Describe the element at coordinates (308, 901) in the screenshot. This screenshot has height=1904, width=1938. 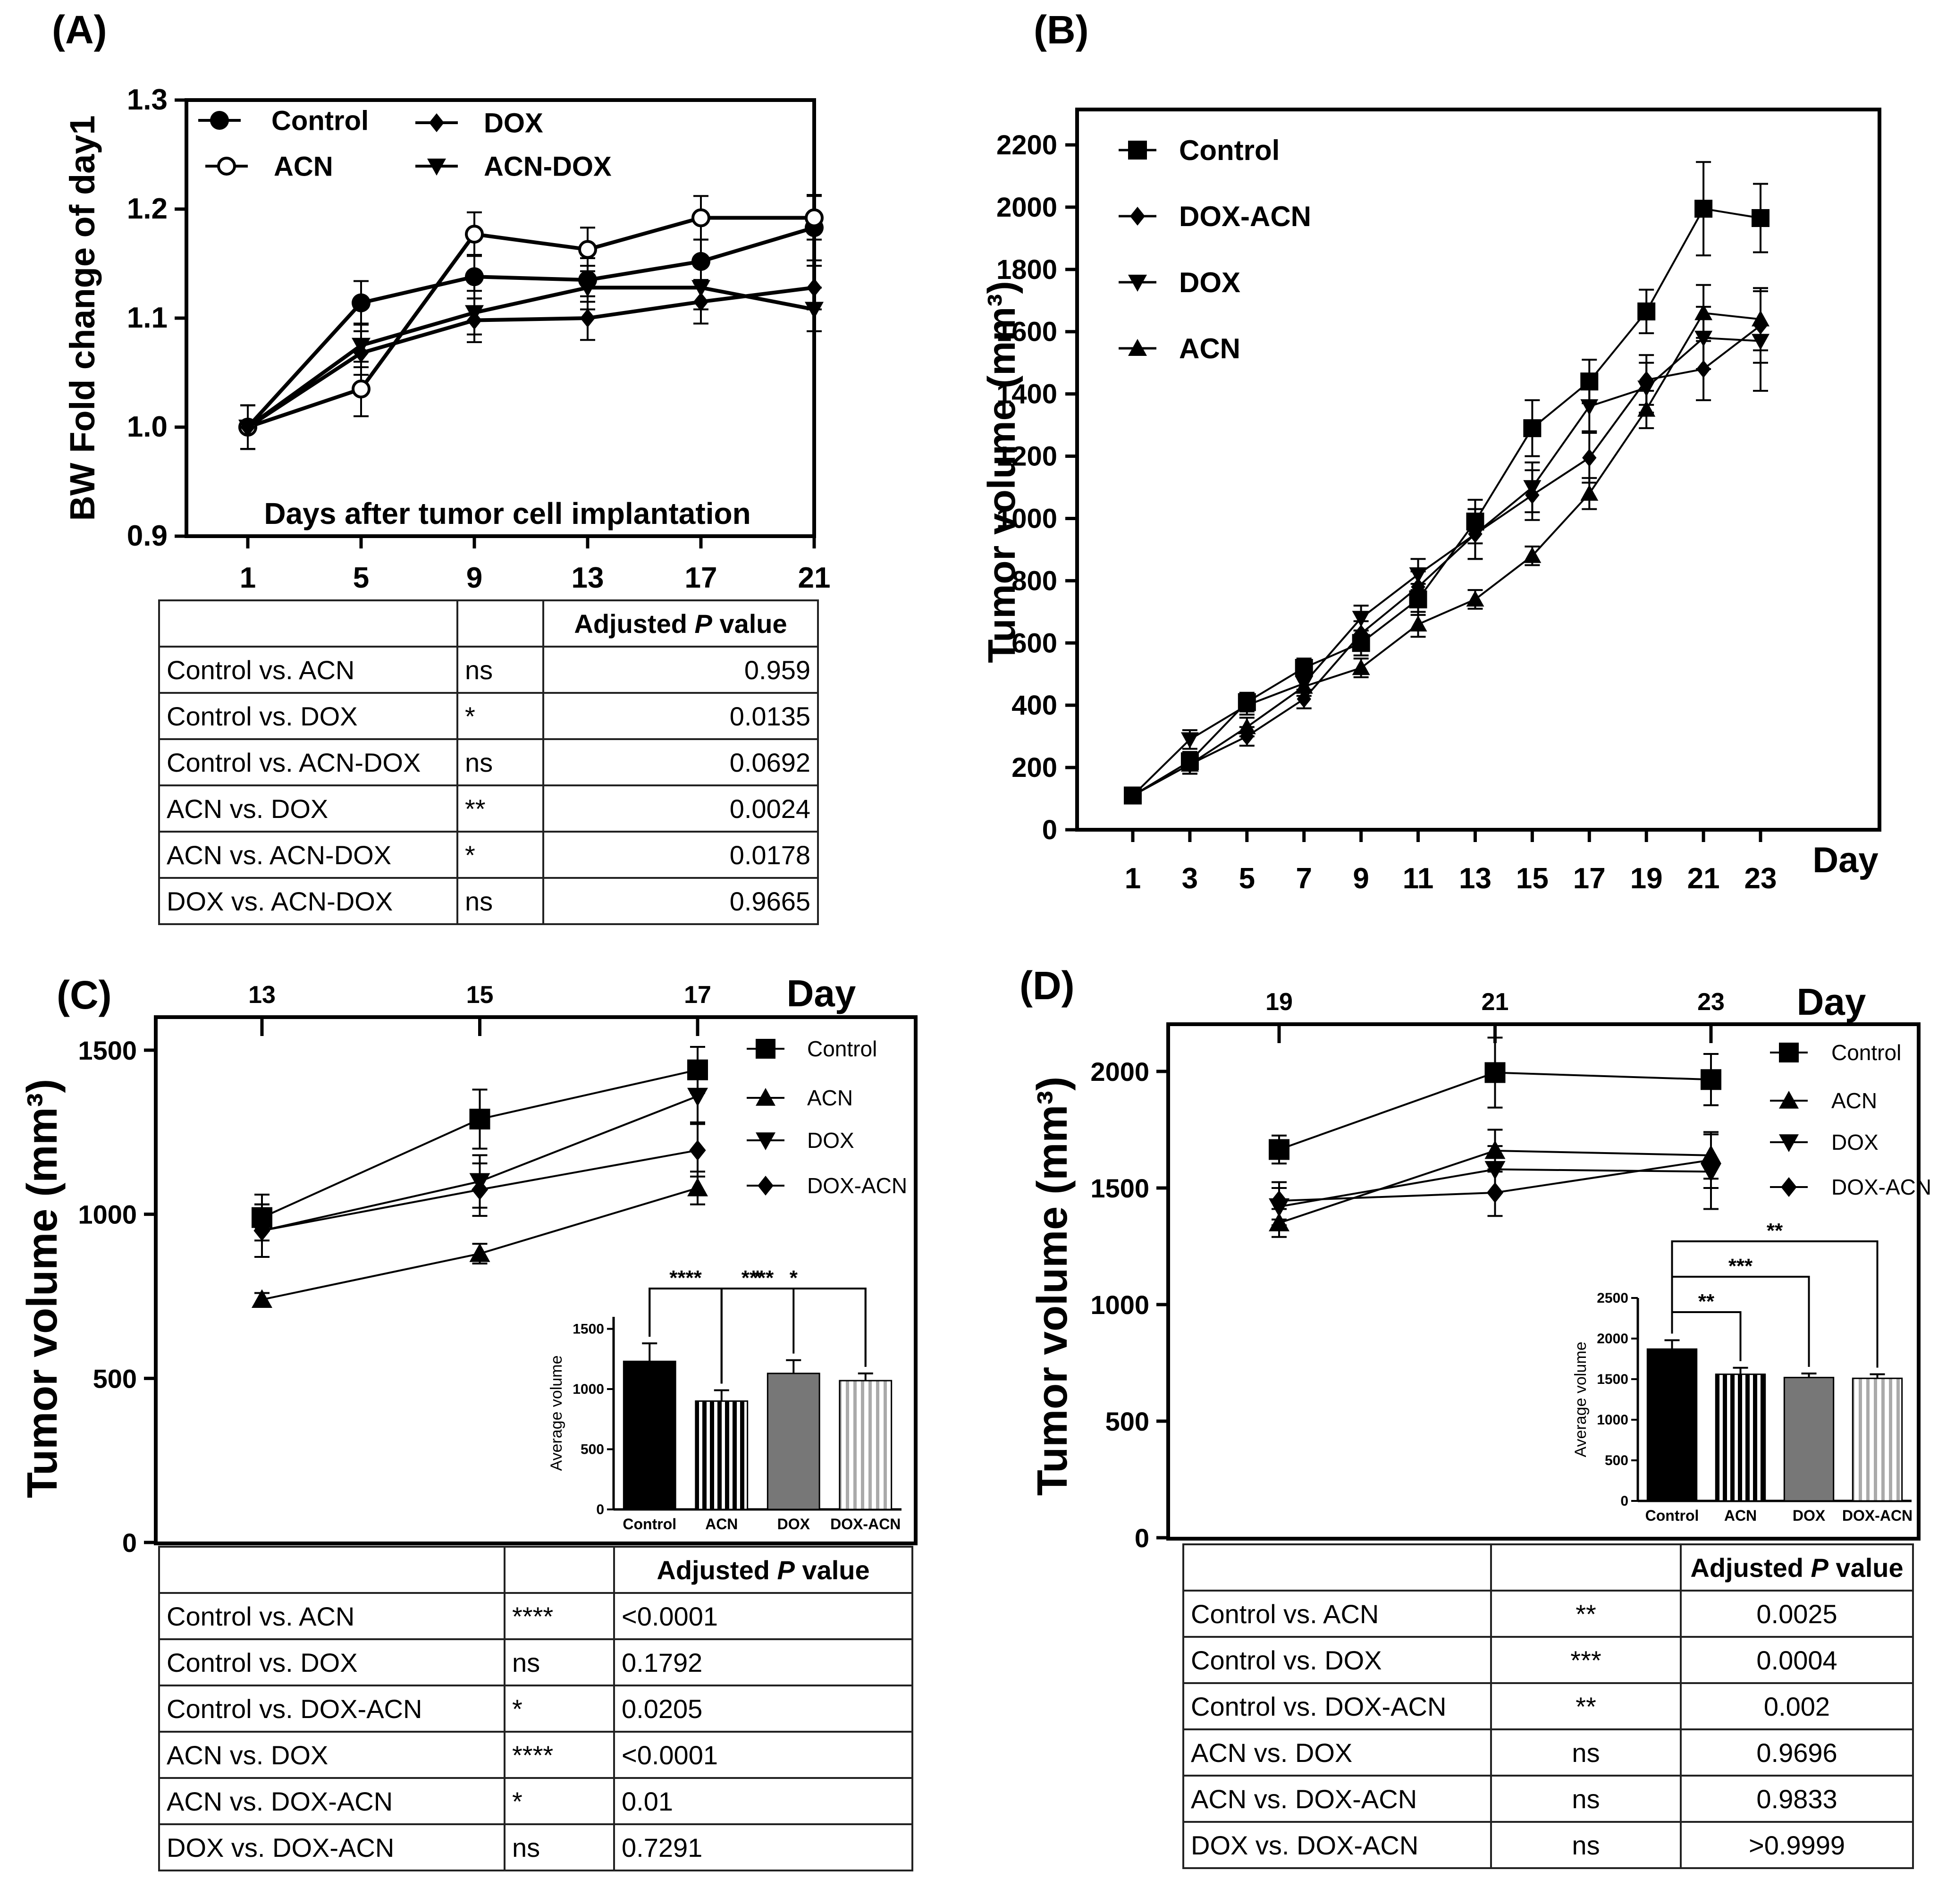
I see `cell-comparison: DOX vs. ACN-DOX` at that location.